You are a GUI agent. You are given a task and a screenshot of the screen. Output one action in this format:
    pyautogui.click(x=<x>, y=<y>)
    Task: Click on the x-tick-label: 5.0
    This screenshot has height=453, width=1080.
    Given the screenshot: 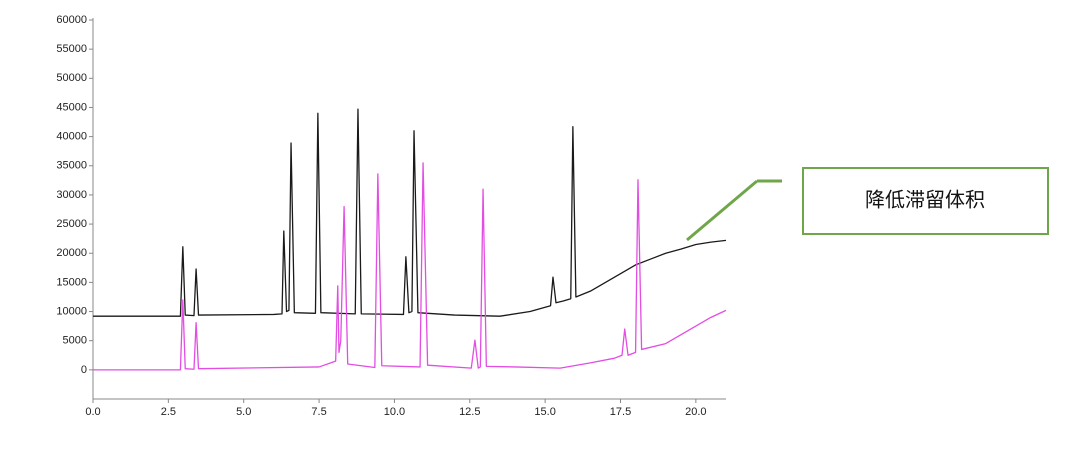 What is the action you would take?
    pyautogui.click(x=243, y=412)
    